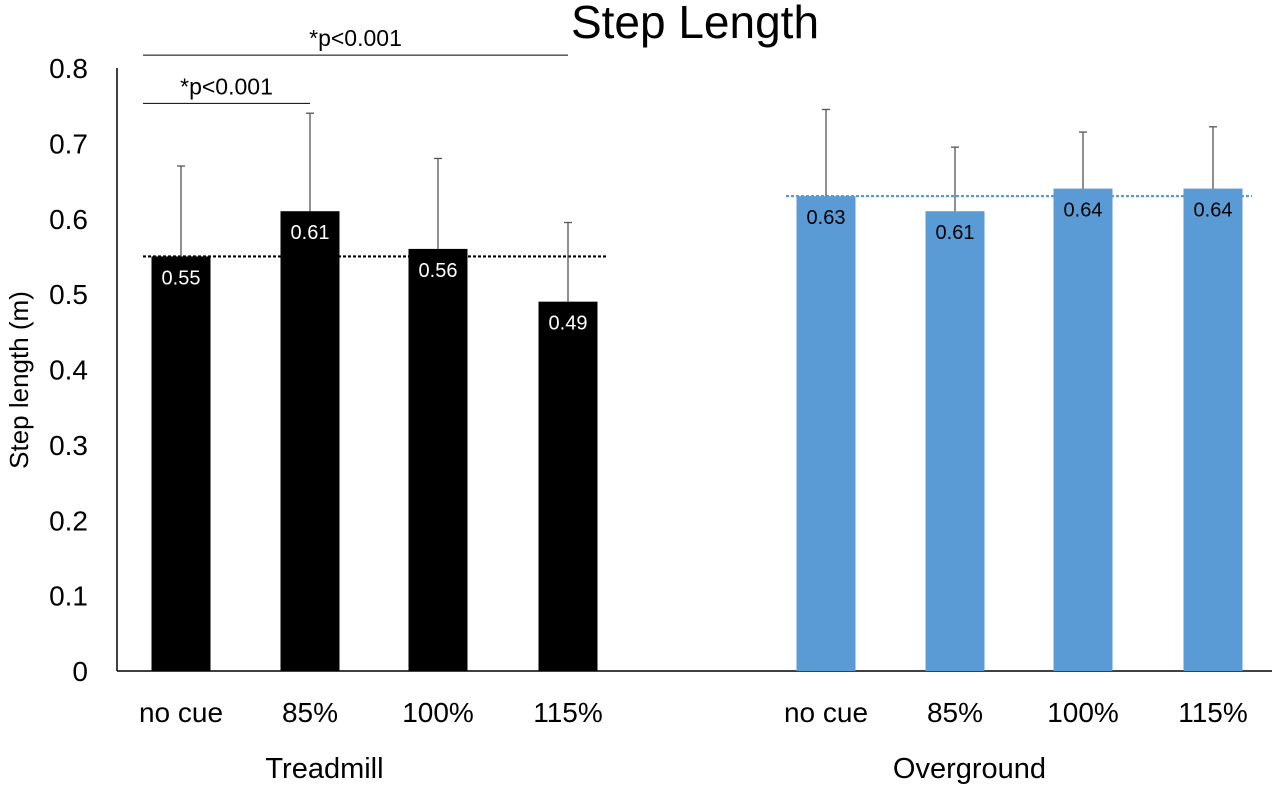 This screenshot has width=1280, height=789. I want to click on y-tick-label: 0.4, so click(68, 370).